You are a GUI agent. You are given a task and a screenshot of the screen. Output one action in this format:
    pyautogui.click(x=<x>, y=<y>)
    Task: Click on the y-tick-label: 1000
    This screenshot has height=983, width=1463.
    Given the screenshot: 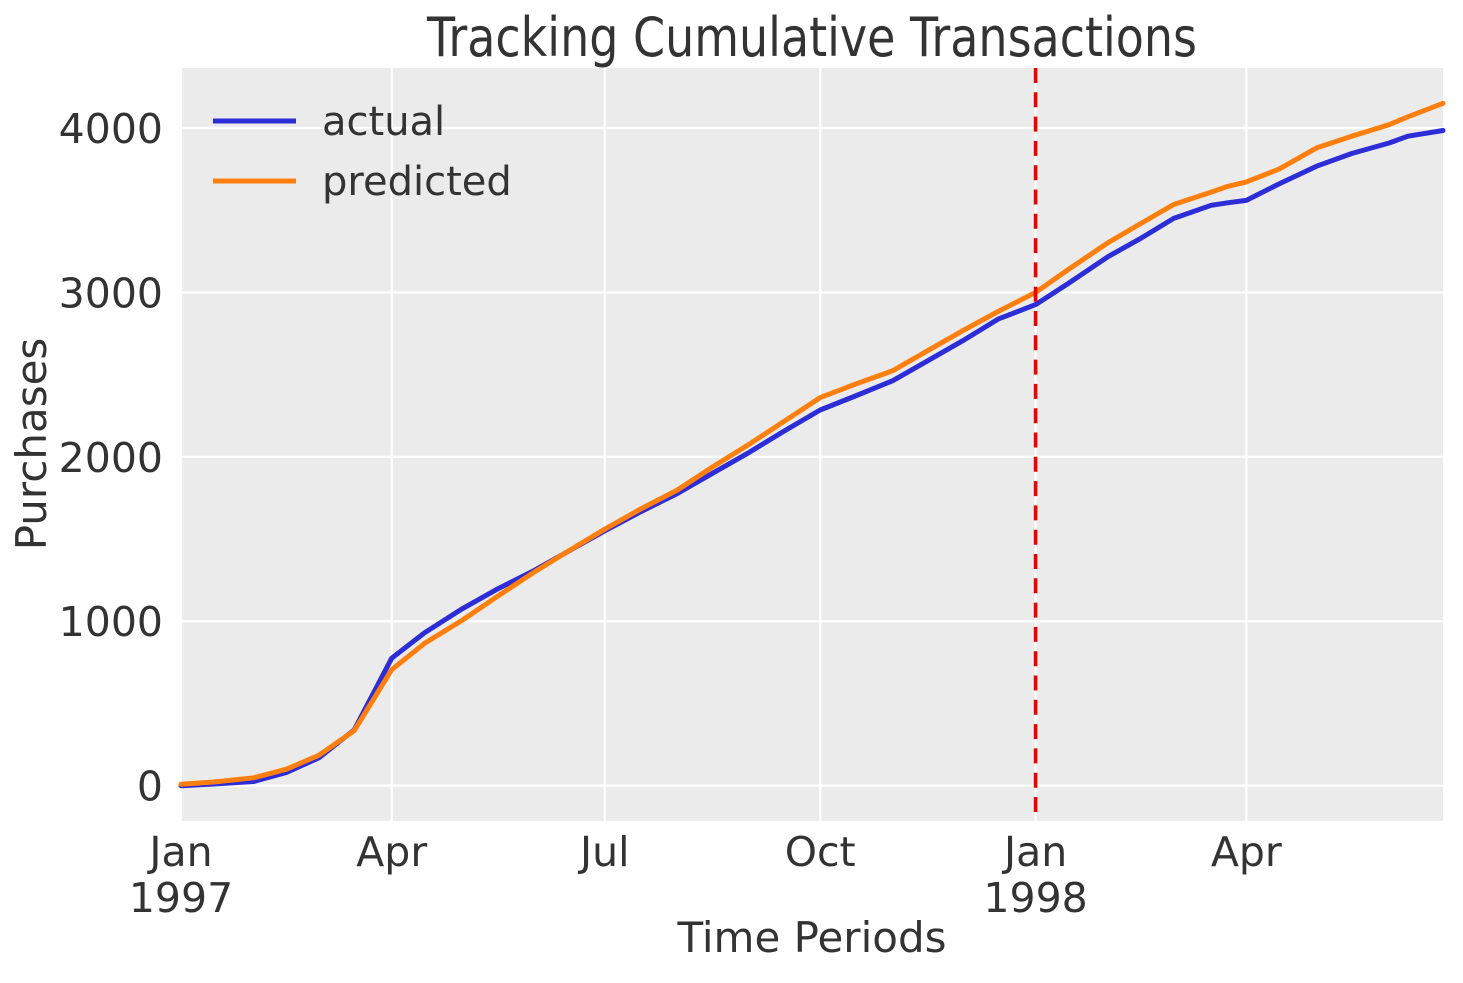 What is the action you would take?
    pyautogui.click(x=111, y=622)
    